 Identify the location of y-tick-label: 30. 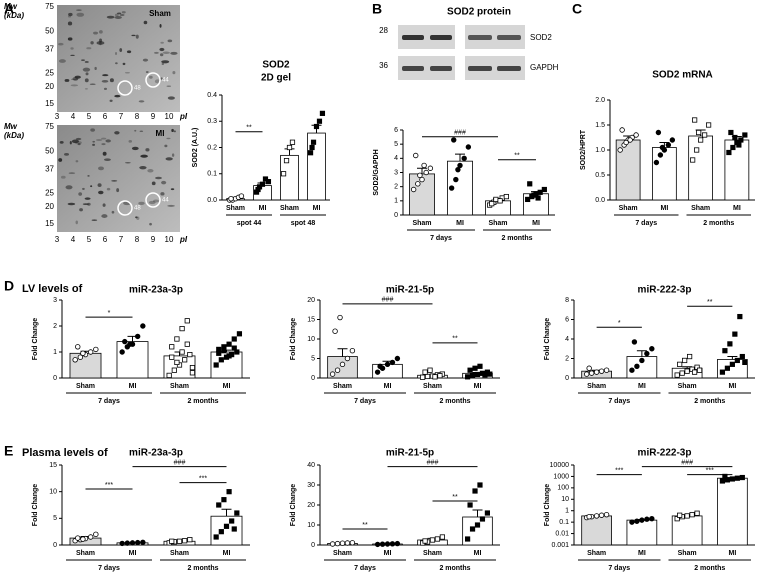
(311, 485).